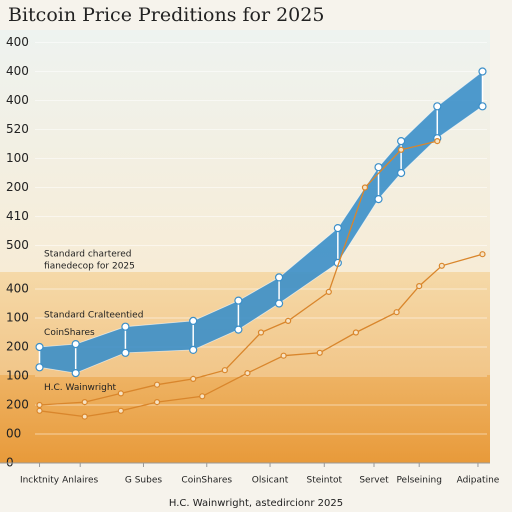 The width and height of the screenshot is (512, 512). Describe the element at coordinates (69, 333) in the screenshot. I see `annotation: CoinShares` at that location.